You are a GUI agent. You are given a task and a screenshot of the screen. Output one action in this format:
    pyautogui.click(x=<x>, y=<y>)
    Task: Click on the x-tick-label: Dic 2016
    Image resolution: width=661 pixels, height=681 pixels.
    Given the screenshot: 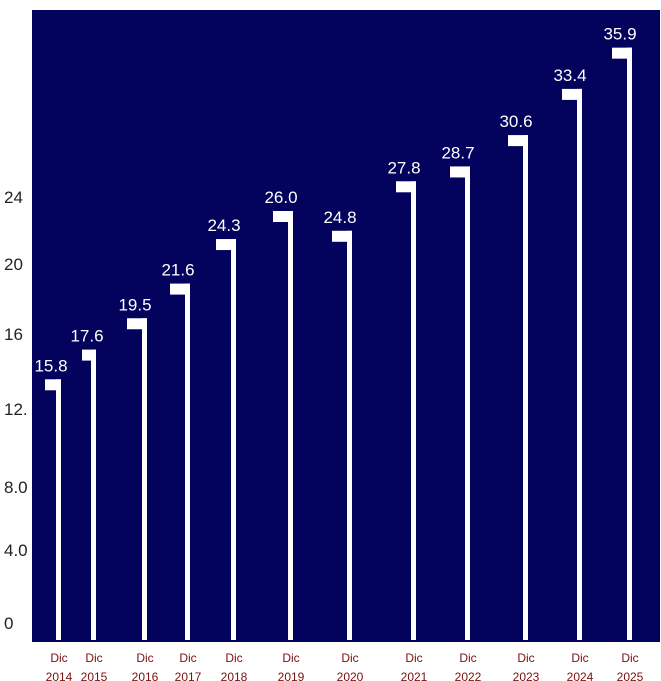 What is the action you would take?
    pyautogui.click(x=145, y=666)
    